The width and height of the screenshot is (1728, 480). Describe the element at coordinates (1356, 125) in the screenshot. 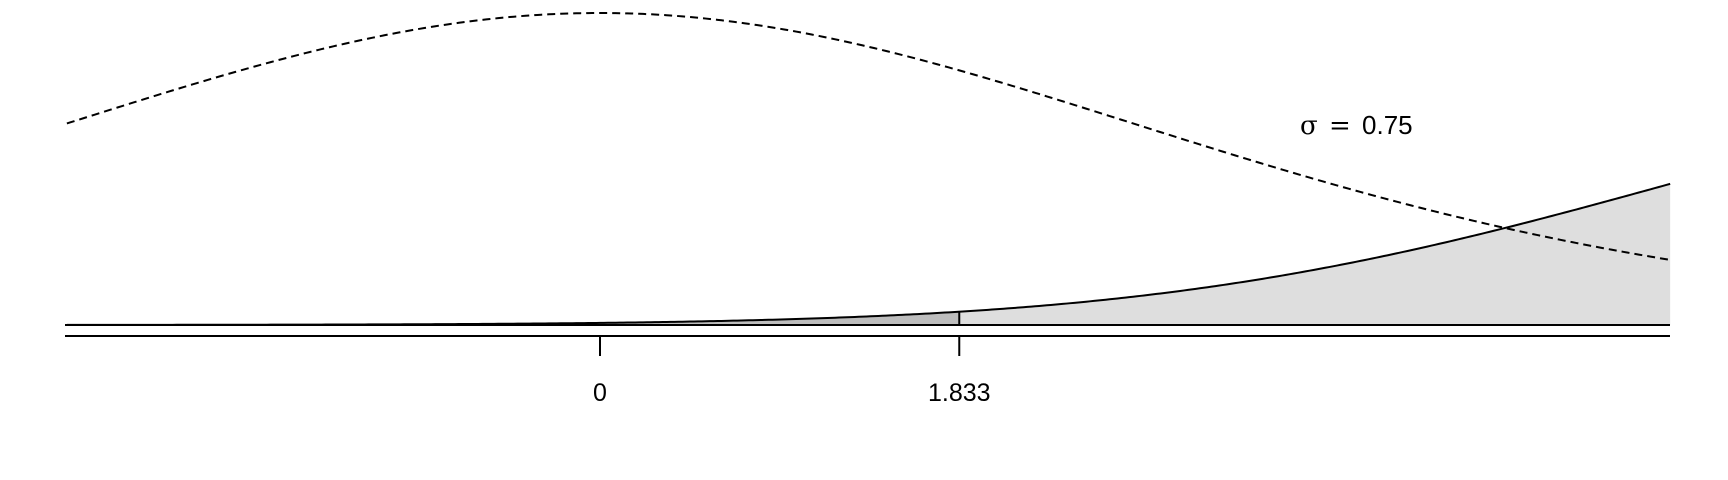

I see `sigma-annotation: σ = 0.75` at that location.